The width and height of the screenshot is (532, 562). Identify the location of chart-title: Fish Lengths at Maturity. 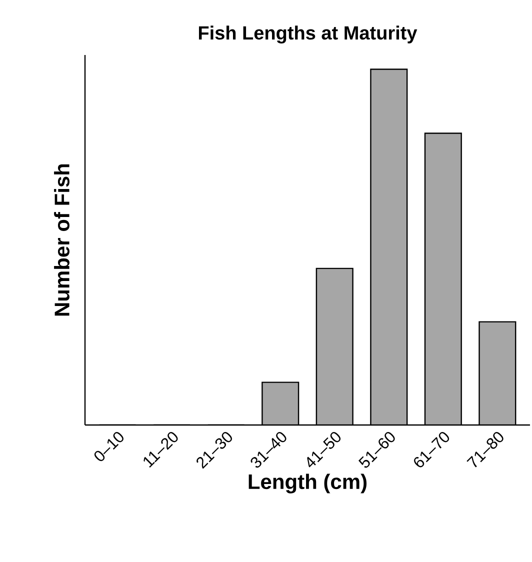
(308, 35).